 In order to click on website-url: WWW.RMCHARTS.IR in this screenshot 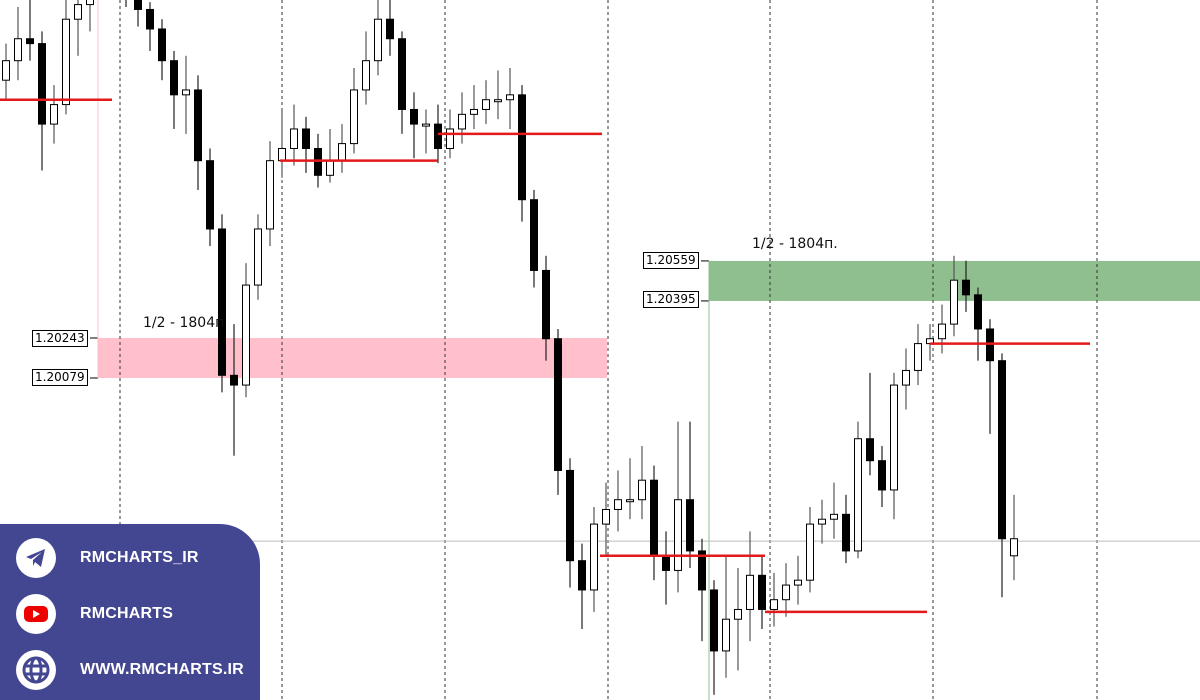, I will do `click(162, 669)`.